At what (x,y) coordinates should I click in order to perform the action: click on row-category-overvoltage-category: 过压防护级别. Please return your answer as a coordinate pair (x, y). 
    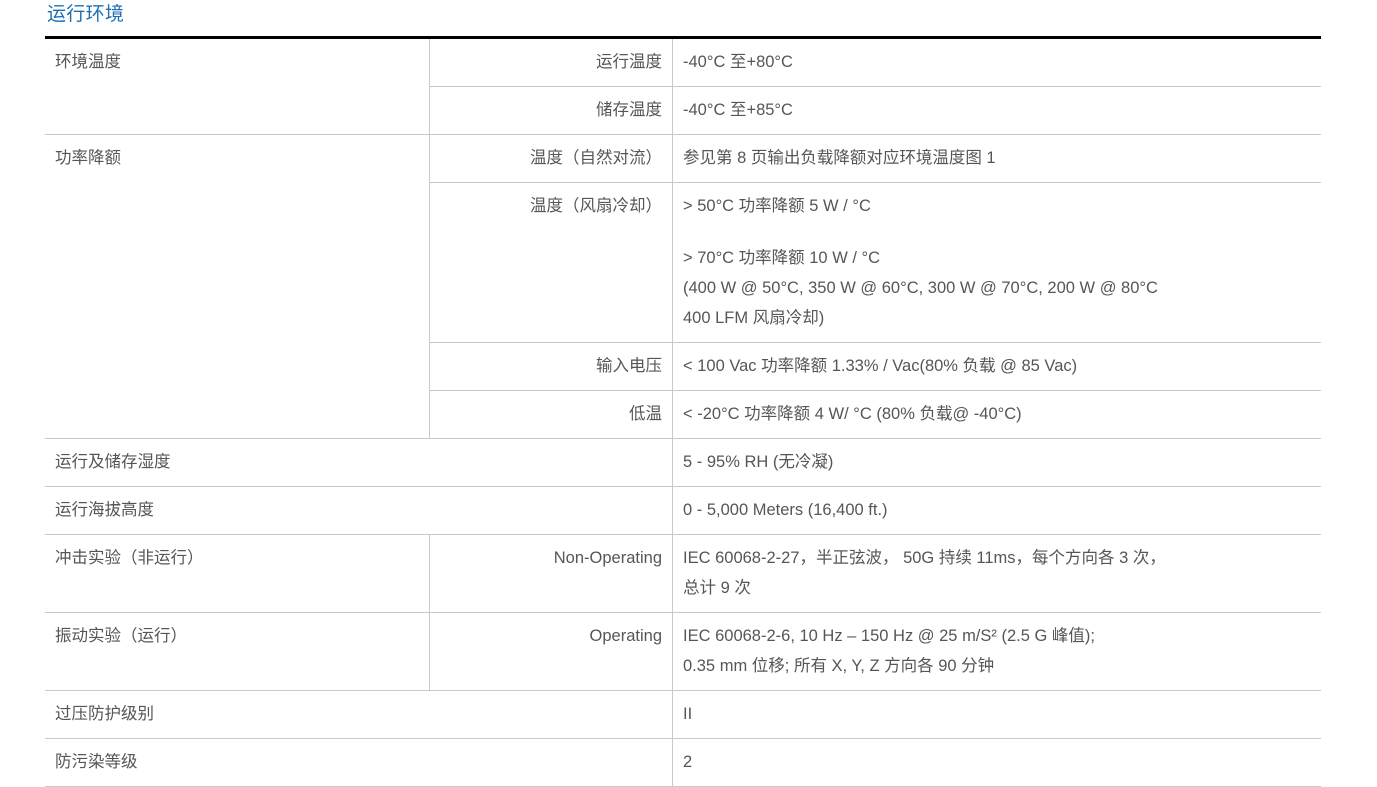
    Looking at the image, I should click on (359, 714).